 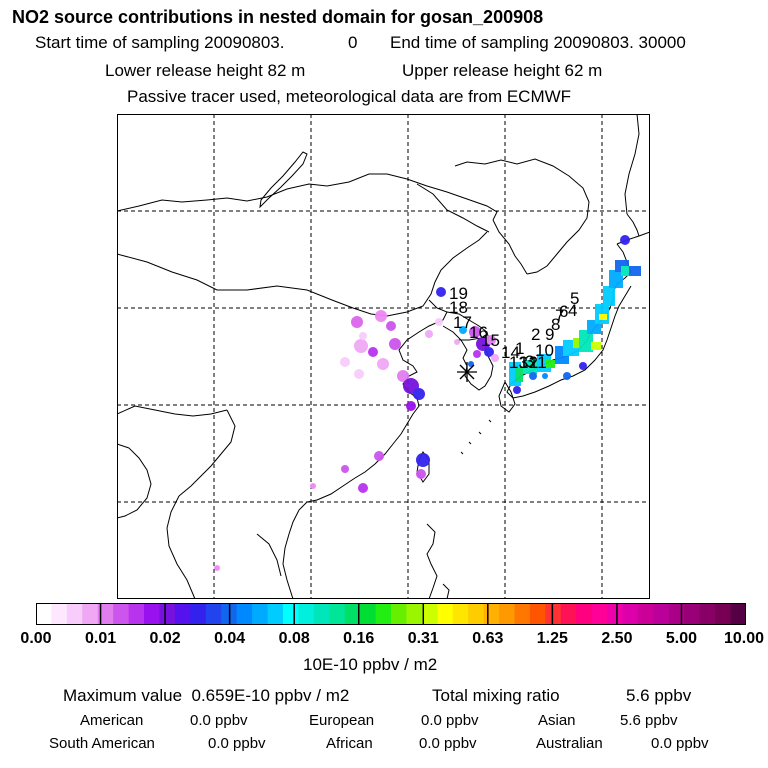 What do you see at coordinates (453, 208) in the screenshot?
I see `amur-river` at bounding box center [453, 208].